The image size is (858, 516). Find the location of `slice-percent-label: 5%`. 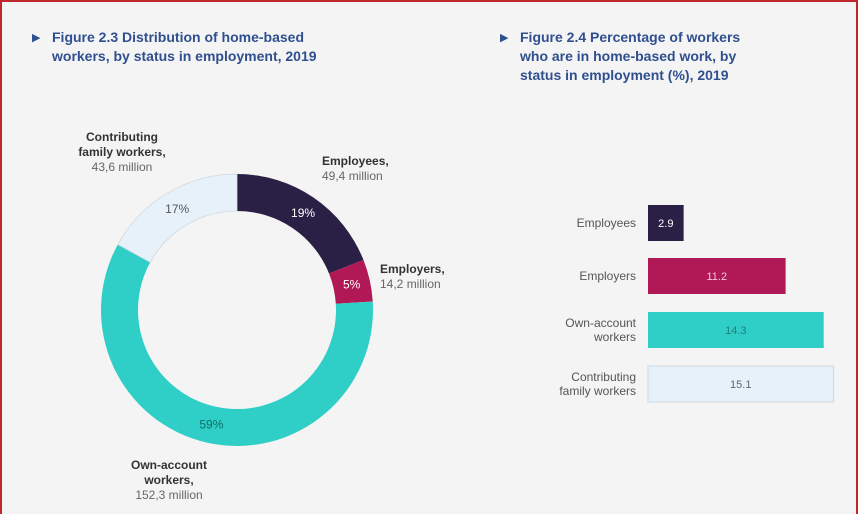

slice-percent-label: 5% is located at coordinates (352, 284).